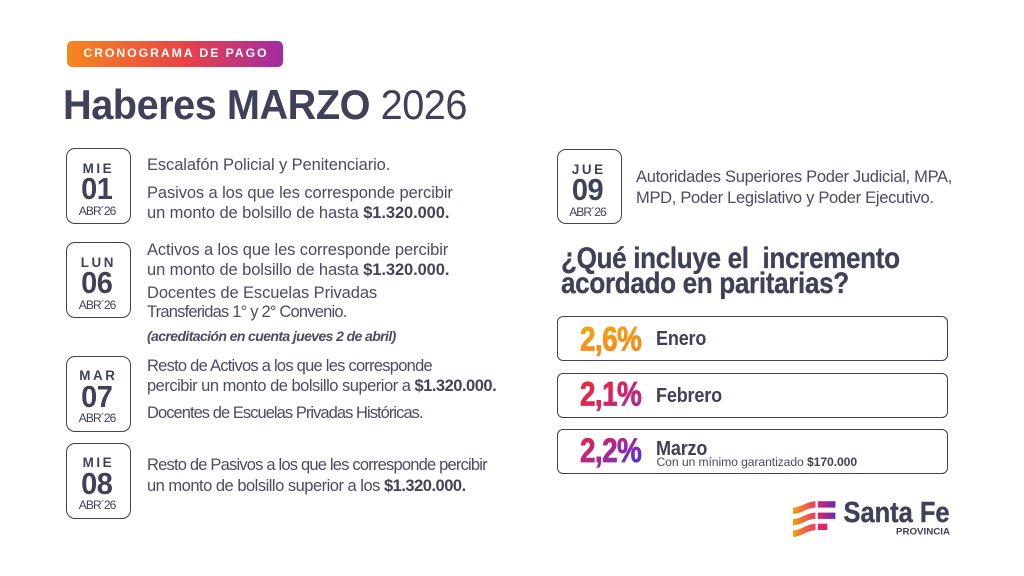 Image resolution: width=1024 pixels, height=576 pixels. I want to click on svg-text: Santa Fe, so click(897, 513).